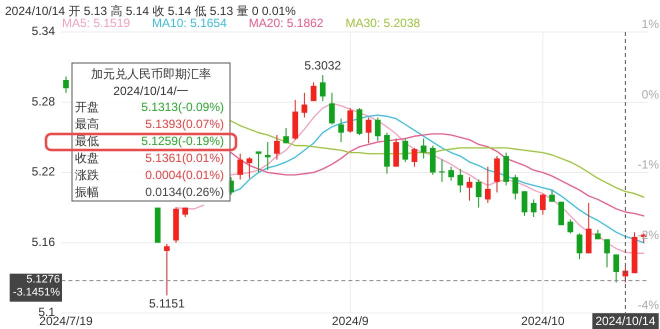 This screenshot has width=660, height=329. What do you see at coordinates (649, 305) in the screenshot?
I see `annotation: -4%` at bounding box center [649, 305].